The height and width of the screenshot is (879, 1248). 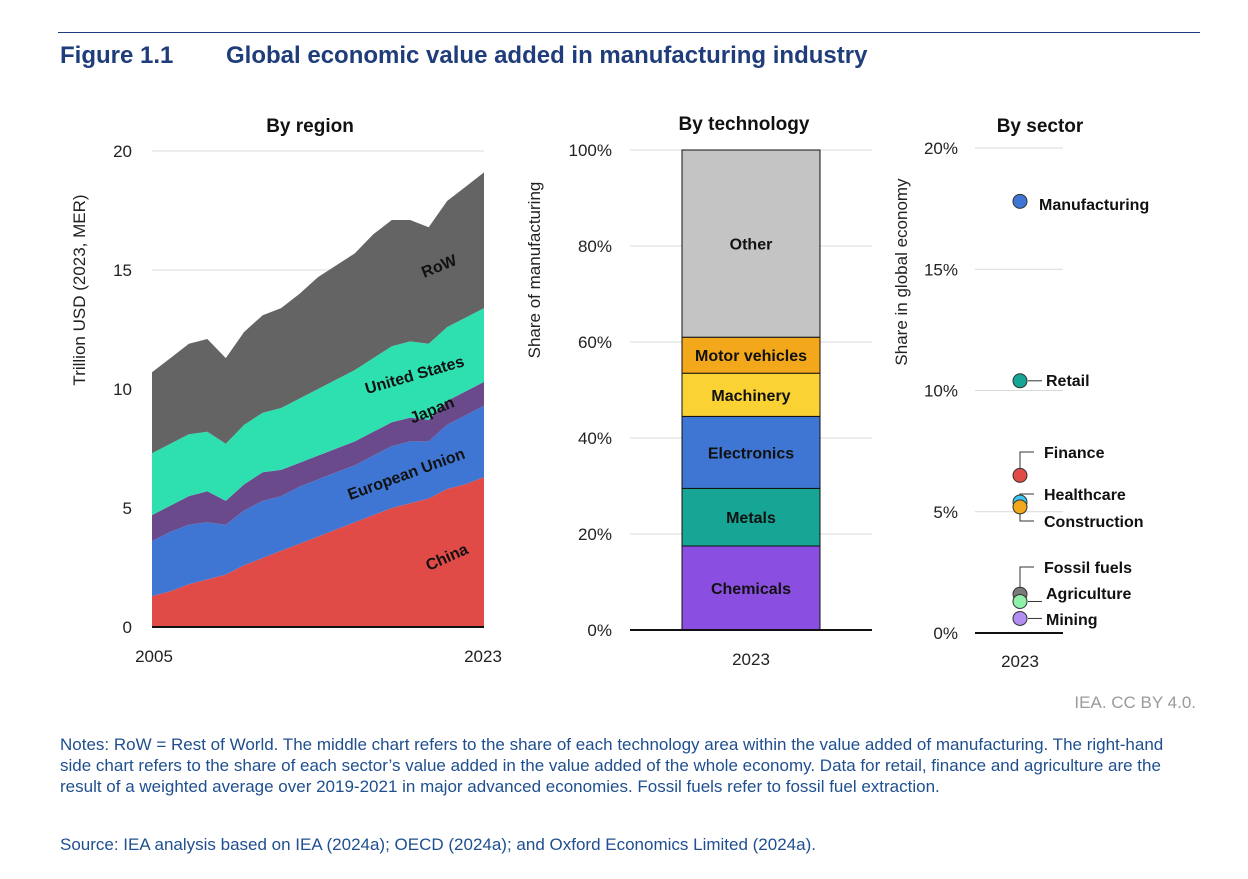 What do you see at coordinates (941, 269) in the screenshot?
I see `sector-y-tick-label: 15%` at bounding box center [941, 269].